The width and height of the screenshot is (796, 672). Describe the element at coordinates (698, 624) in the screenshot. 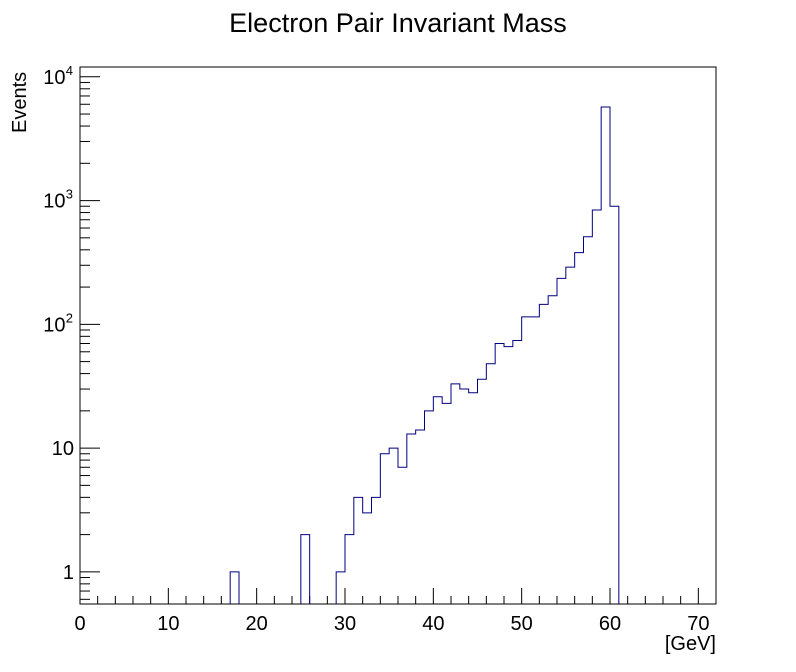

I see `x-tick-label: 70` at that location.